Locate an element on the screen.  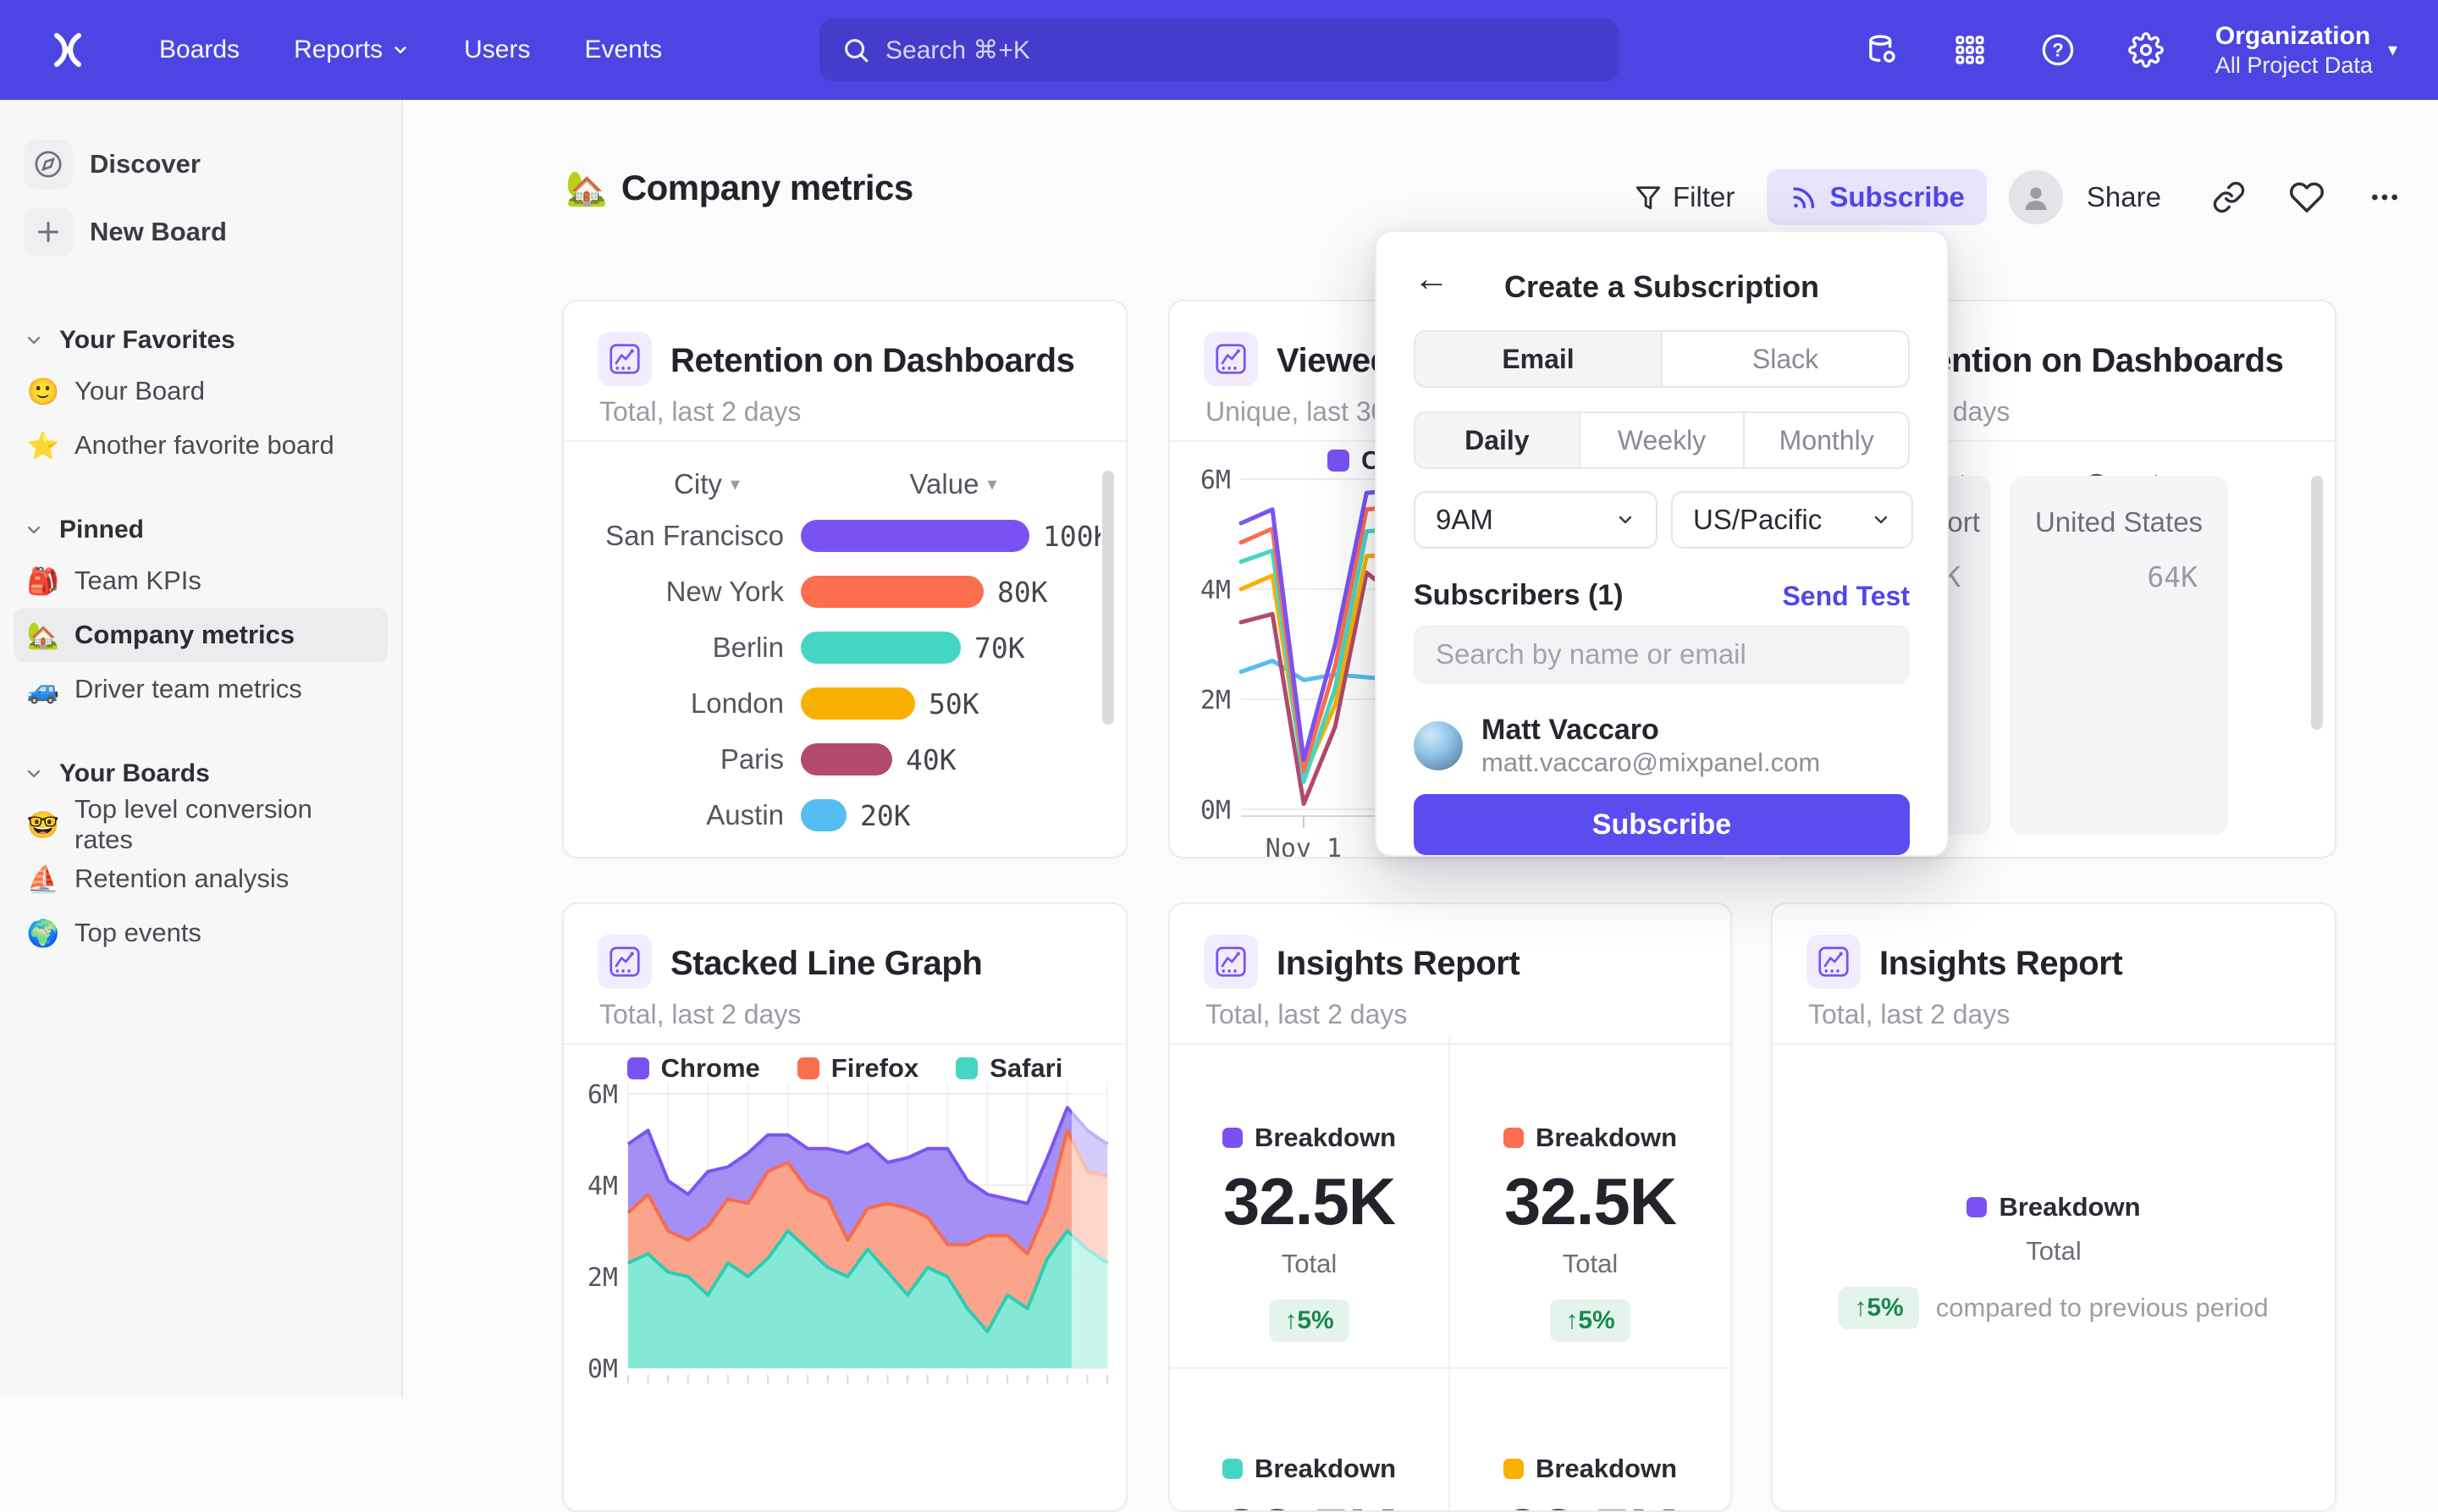
channel-slack-tab: Slack is located at coordinates (1784, 359).